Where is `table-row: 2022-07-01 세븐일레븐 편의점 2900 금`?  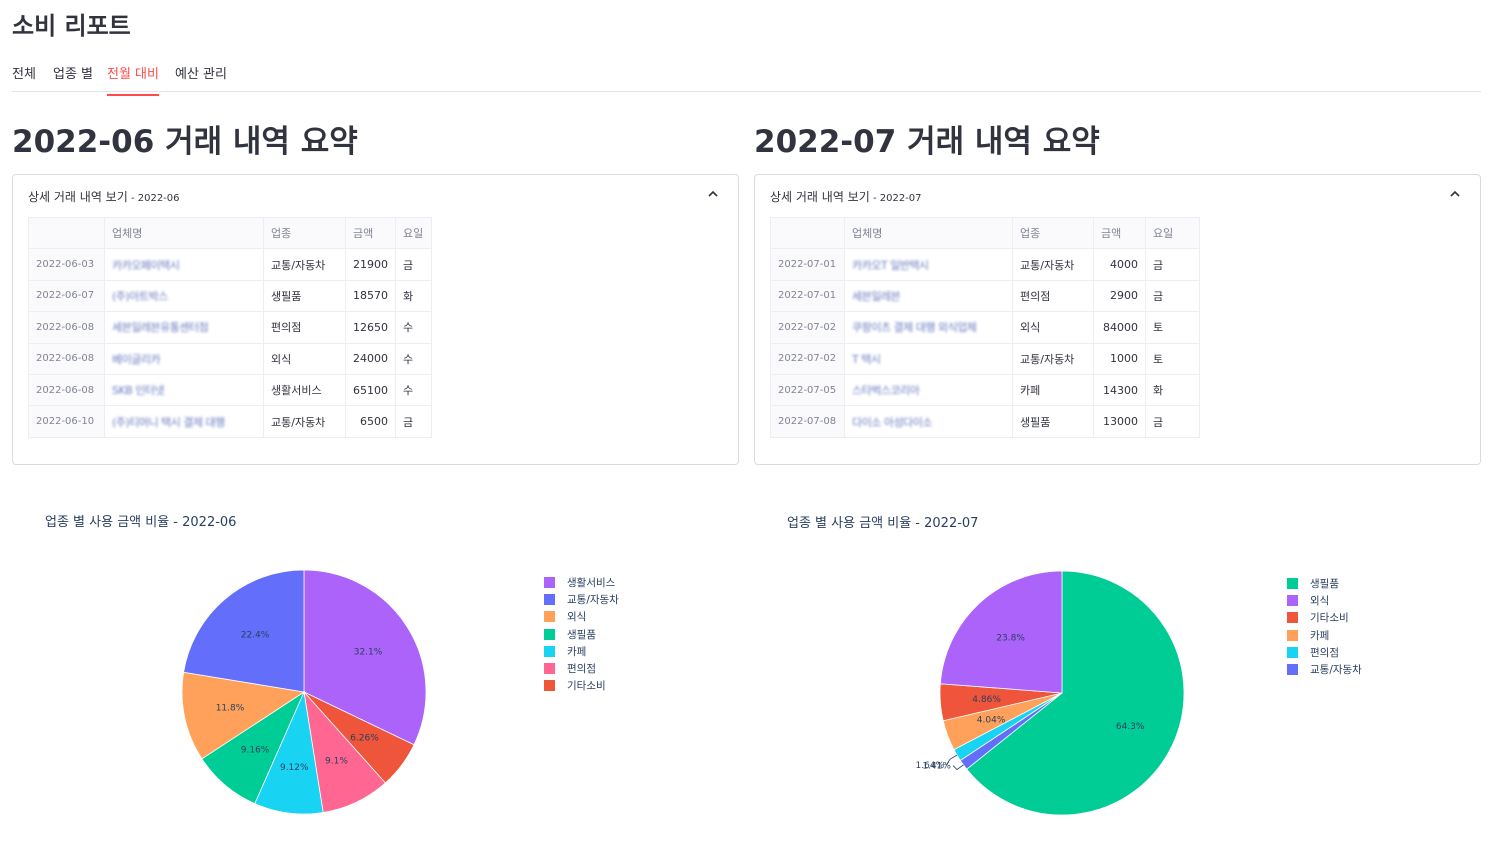 table-row: 2022-07-01 세븐일레븐 편의점 2900 금 is located at coordinates (985, 296).